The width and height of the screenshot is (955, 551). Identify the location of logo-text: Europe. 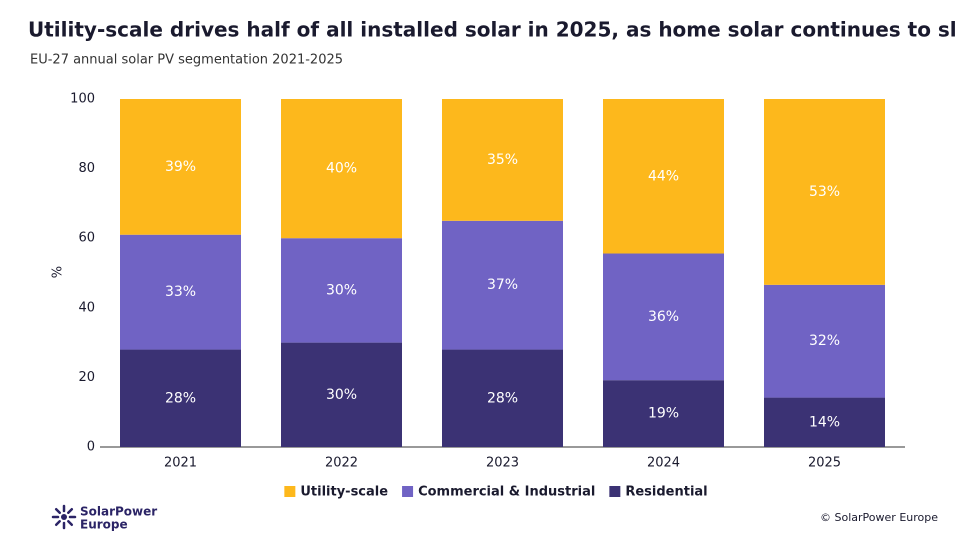
(104, 525).